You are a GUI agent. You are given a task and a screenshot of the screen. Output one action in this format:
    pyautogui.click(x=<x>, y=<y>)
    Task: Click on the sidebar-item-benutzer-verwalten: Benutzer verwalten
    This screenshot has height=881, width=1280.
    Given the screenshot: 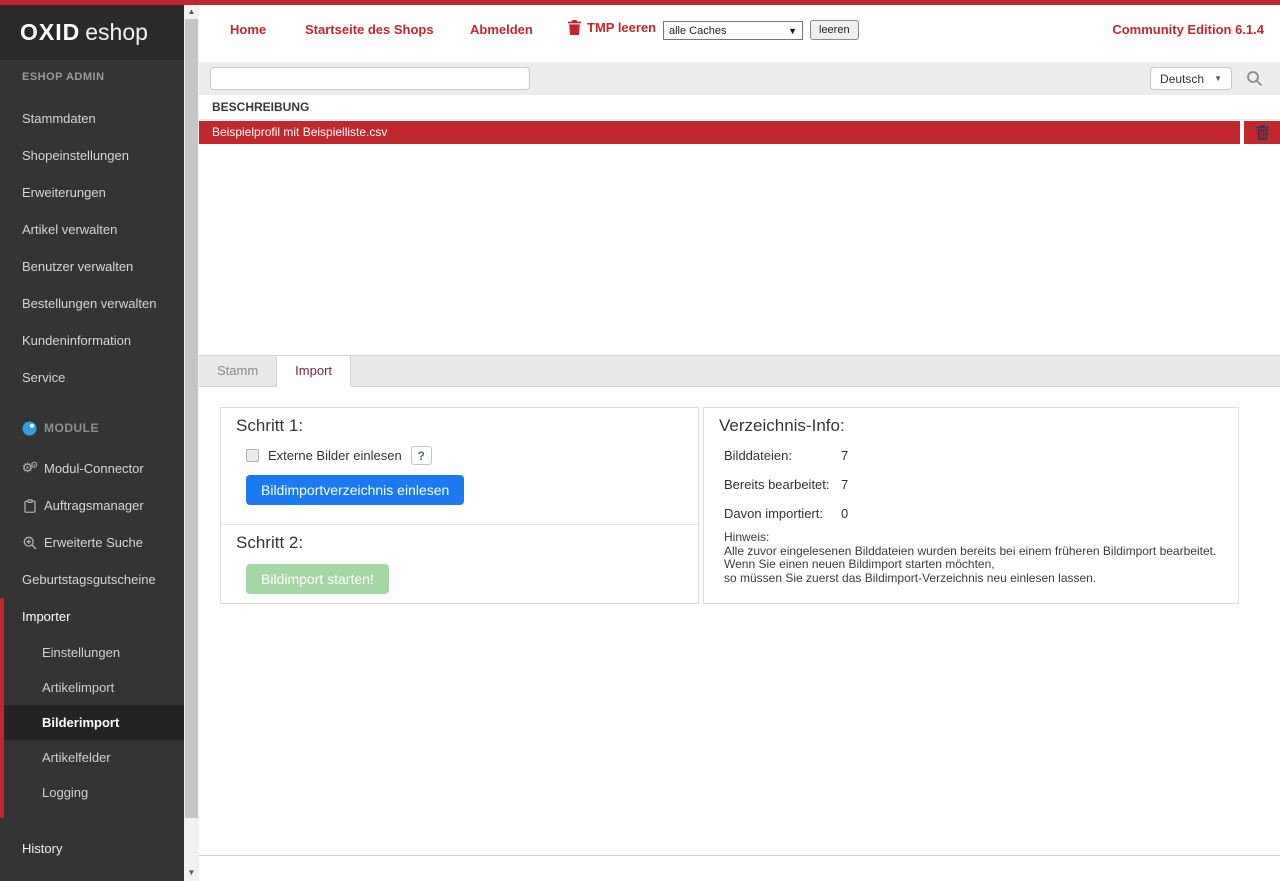 What is the action you would take?
    pyautogui.click(x=78, y=266)
    